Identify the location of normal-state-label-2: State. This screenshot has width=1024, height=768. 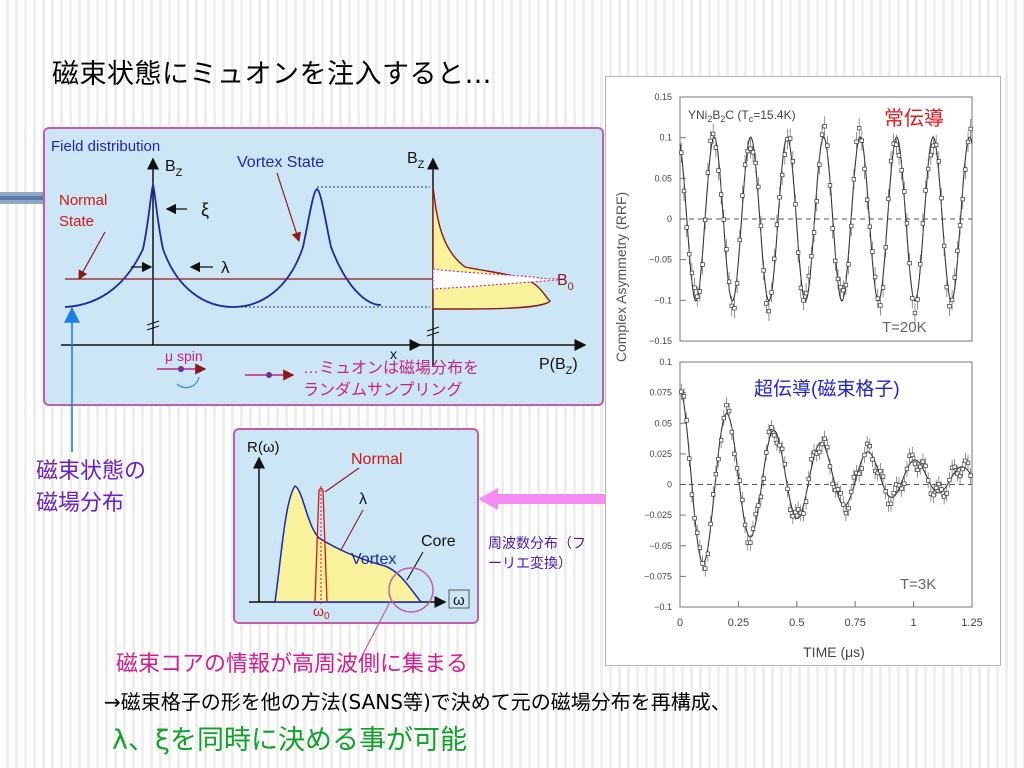
(76, 221).